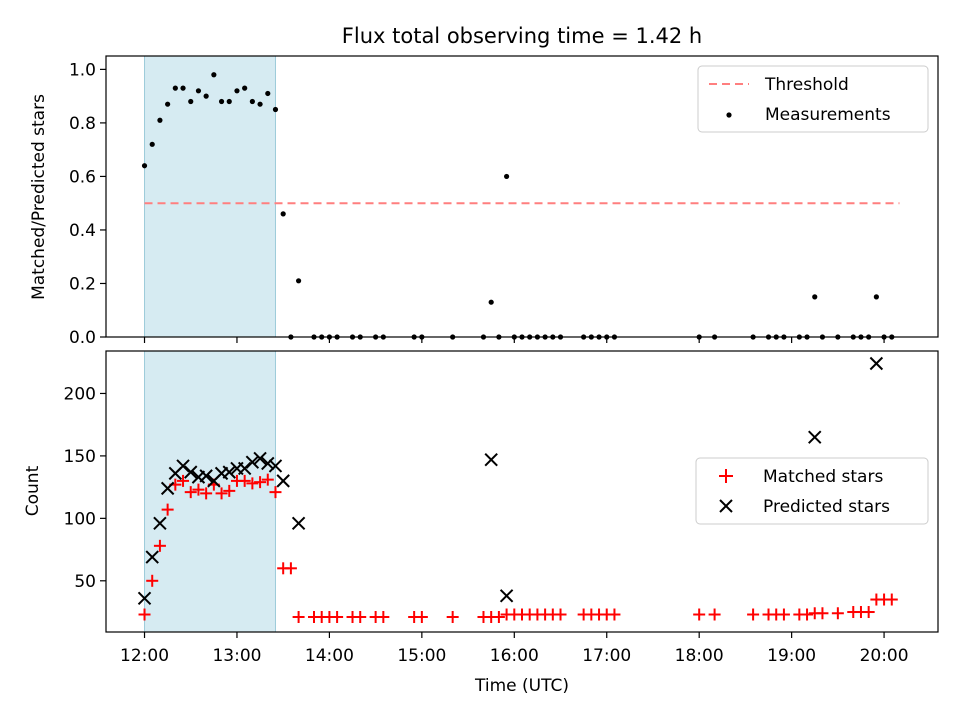 This screenshot has width=960, height=720. Describe the element at coordinates (514, 340) in the screenshot. I see `top-x-axis-ticks` at that location.